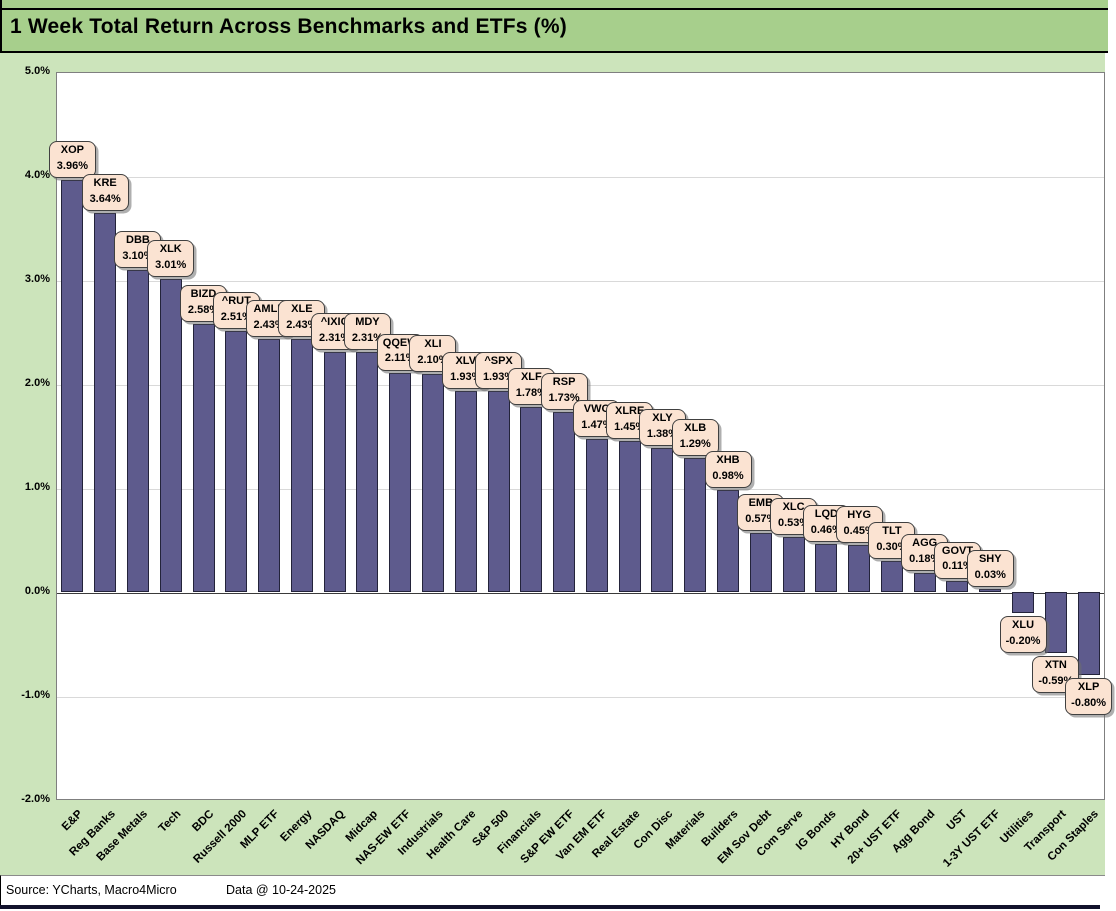 The image size is (1116, 911). Describe the element at coordinates (550, 907) in the screenshot. I see `bottom-accent-bar` at that location.